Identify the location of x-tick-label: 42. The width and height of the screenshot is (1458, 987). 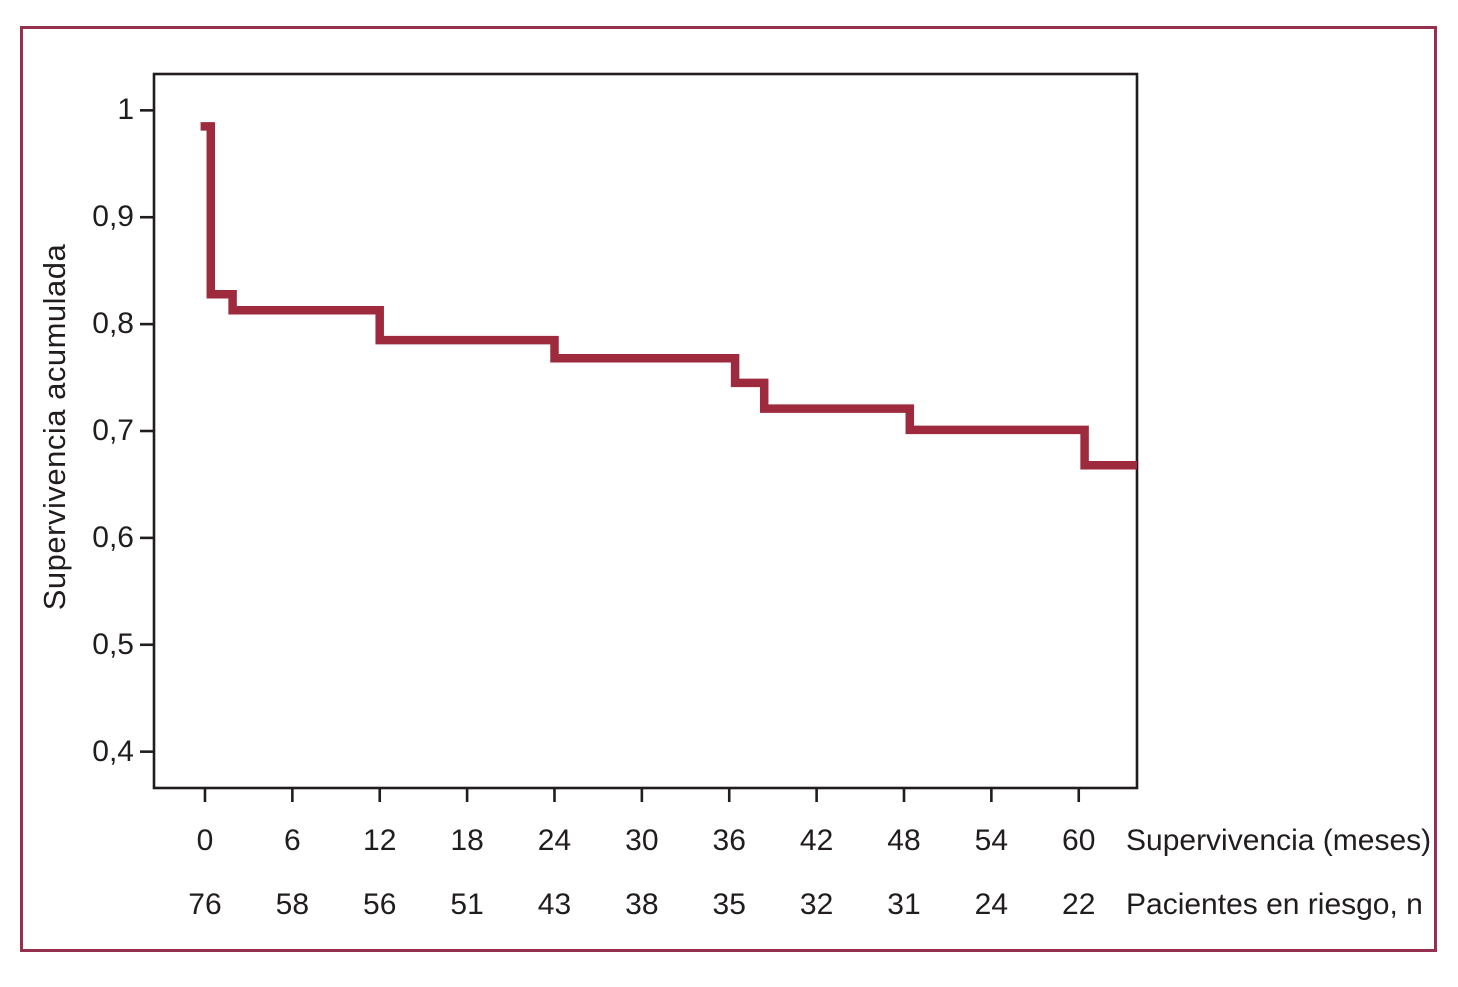
(816, 840).